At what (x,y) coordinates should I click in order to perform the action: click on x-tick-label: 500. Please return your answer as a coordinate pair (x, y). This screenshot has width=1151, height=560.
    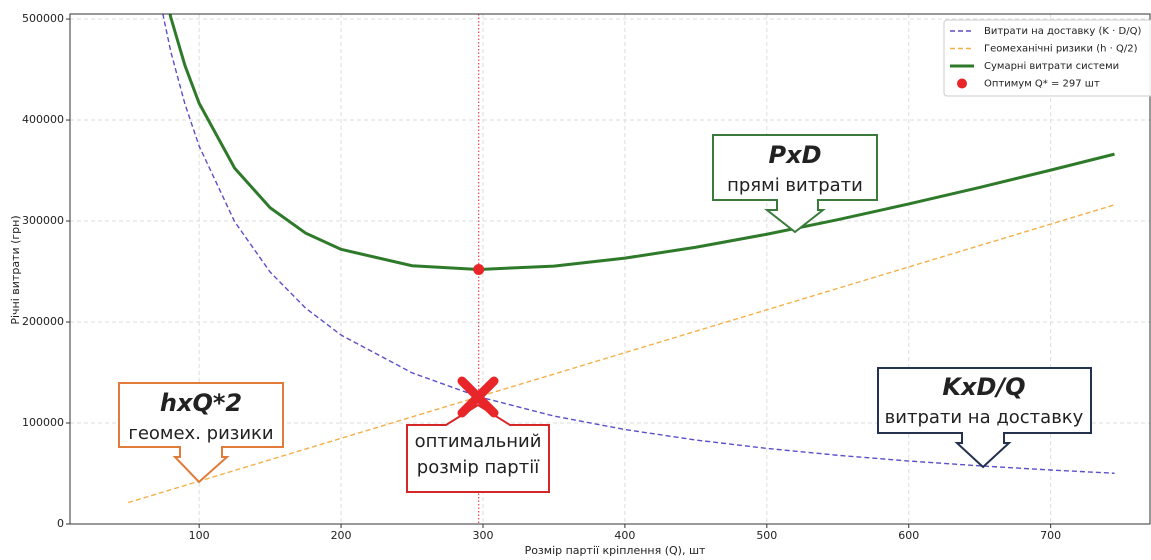
    Looking at the image, I should click on (766, 535).